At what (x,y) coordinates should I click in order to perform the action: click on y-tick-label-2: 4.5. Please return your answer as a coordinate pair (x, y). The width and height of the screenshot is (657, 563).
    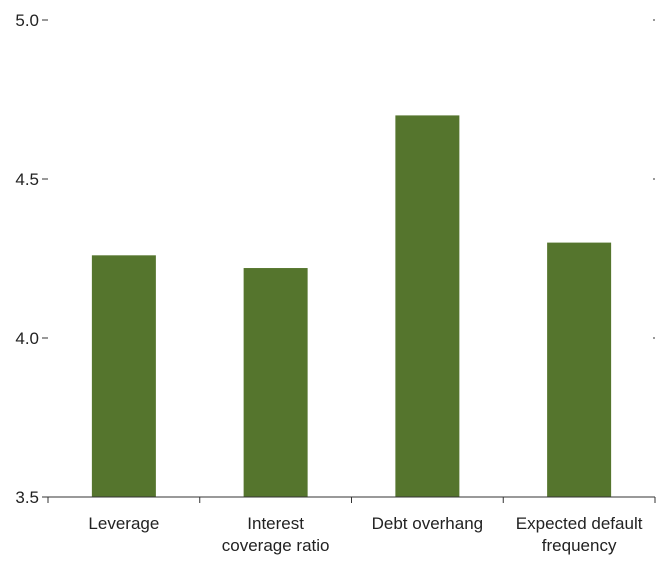
    Looking at the image, I should click on (27, 179).